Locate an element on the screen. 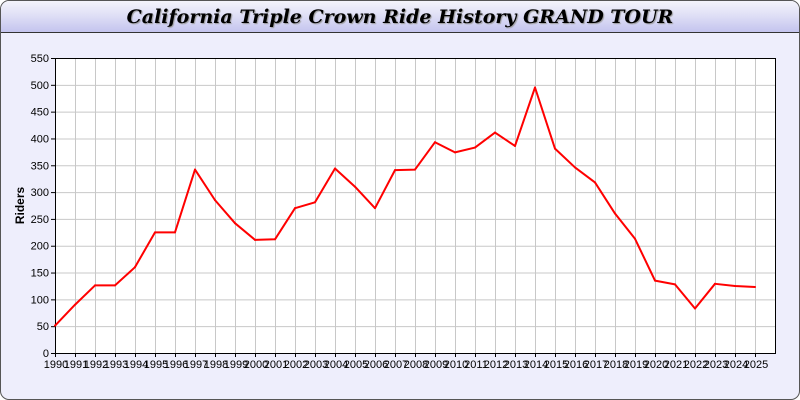  y-tick-label: 200 is located at coordinates (40, 247).